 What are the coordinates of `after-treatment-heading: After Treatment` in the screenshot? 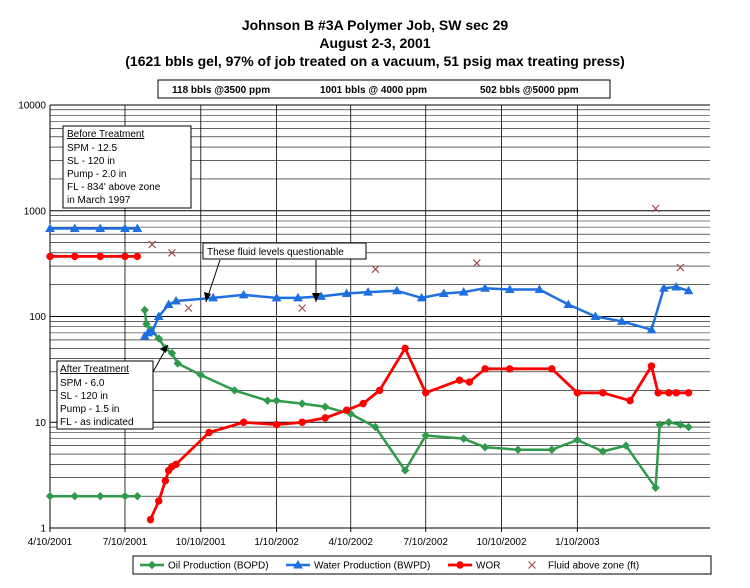 It's located at (94, 369).